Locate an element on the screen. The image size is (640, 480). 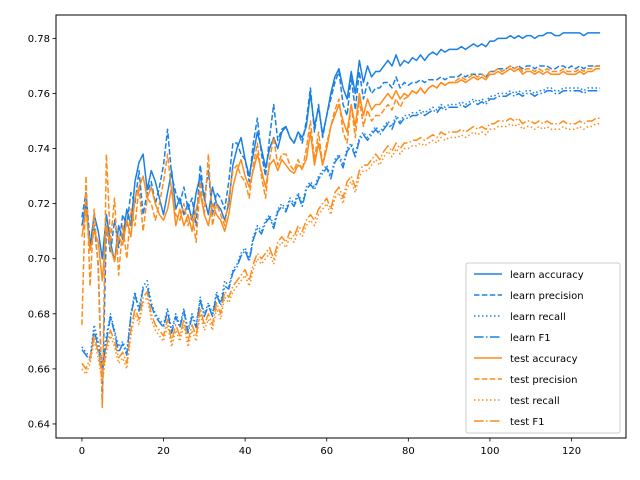
y-tick-label: 0.66 is located at coordinates (39, 369).